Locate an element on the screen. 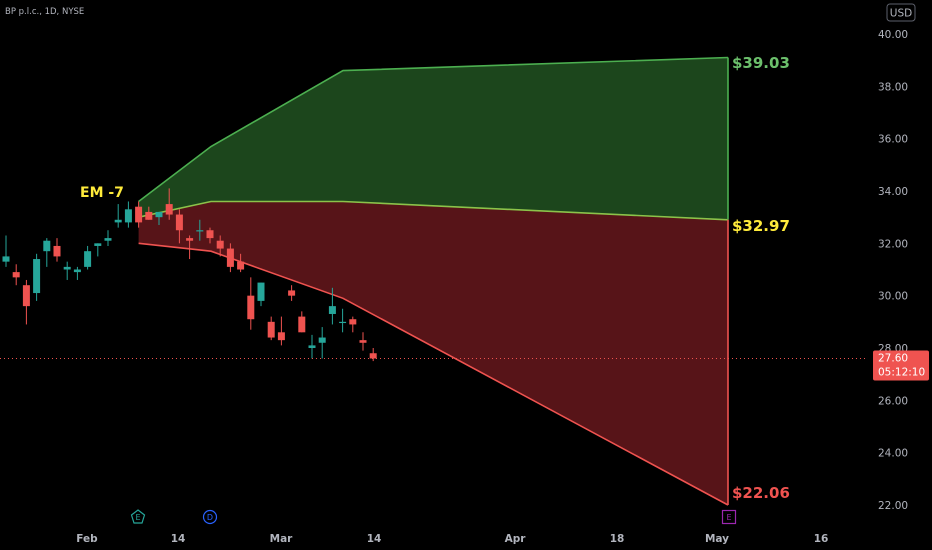 The width and height of the screenshot is (932, 550). chart-header-symbol: BP p.l.c., 1D, NYSE is located at coordinates (44, 12).